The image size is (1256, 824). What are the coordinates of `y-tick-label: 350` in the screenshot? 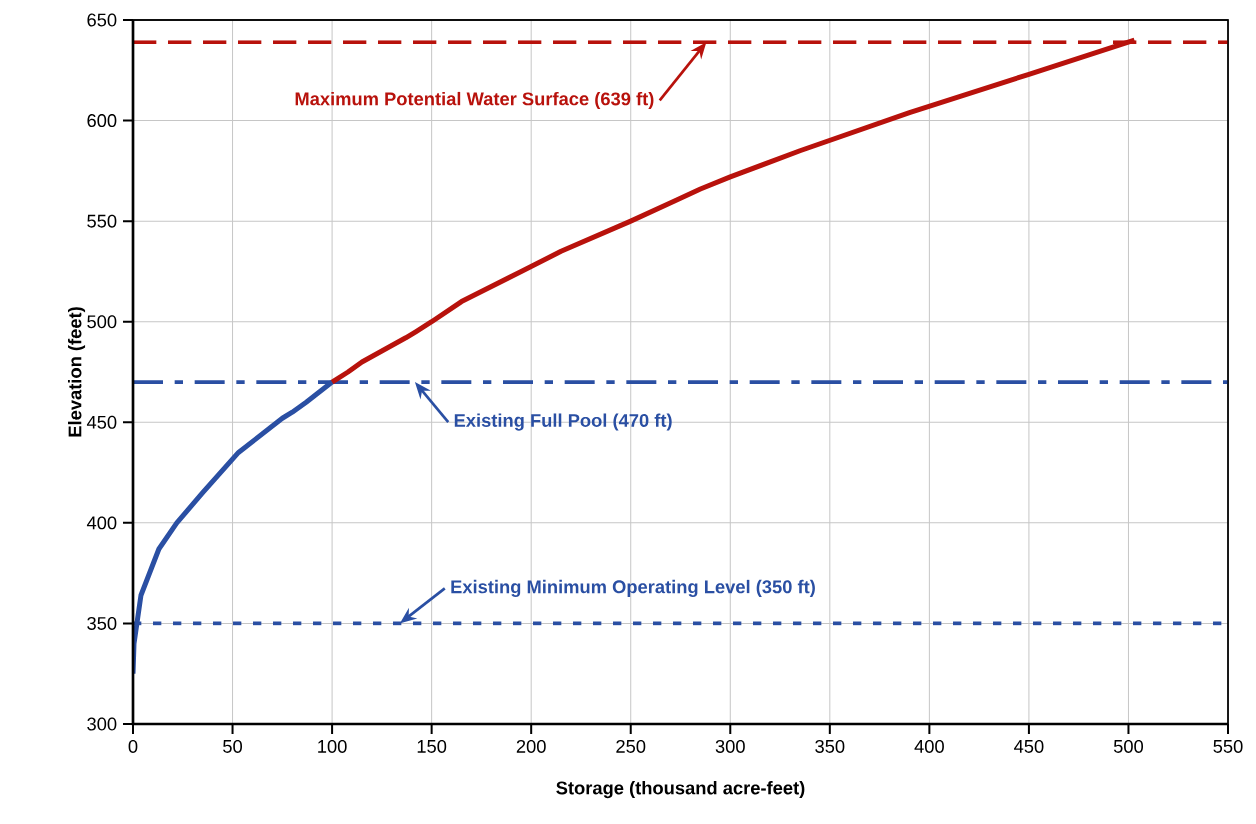 It's located at (102, 623).